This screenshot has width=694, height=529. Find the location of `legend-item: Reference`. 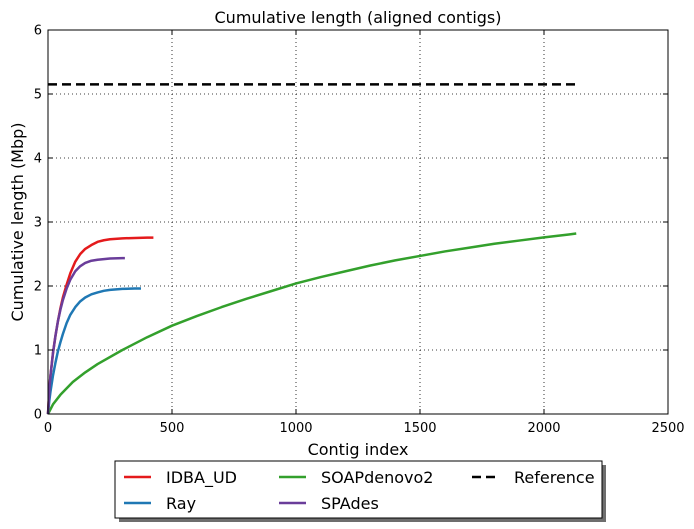

legend-item: Reference is located at coordinates (533, 477).